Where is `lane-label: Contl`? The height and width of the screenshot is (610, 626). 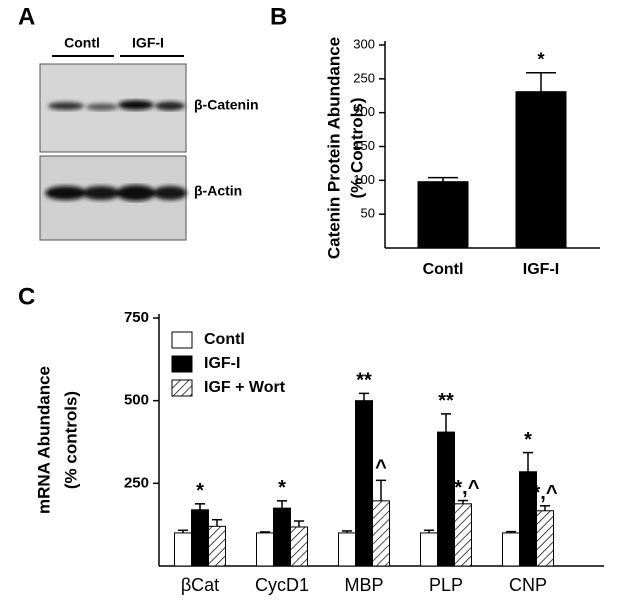
lane-label: Contl is located at coordinates (82, 43).